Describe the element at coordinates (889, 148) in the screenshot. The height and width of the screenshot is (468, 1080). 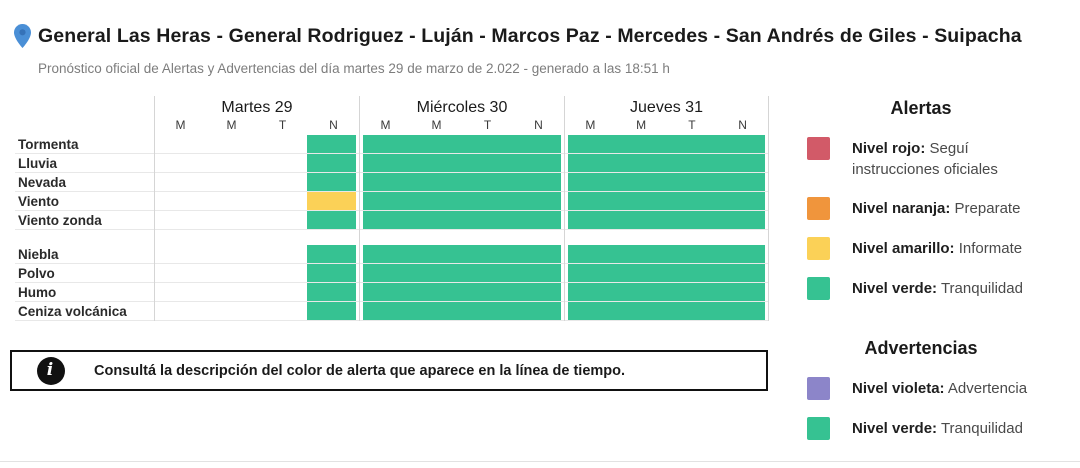
I see `legend-item-label: Nivel rojo:` at that location.